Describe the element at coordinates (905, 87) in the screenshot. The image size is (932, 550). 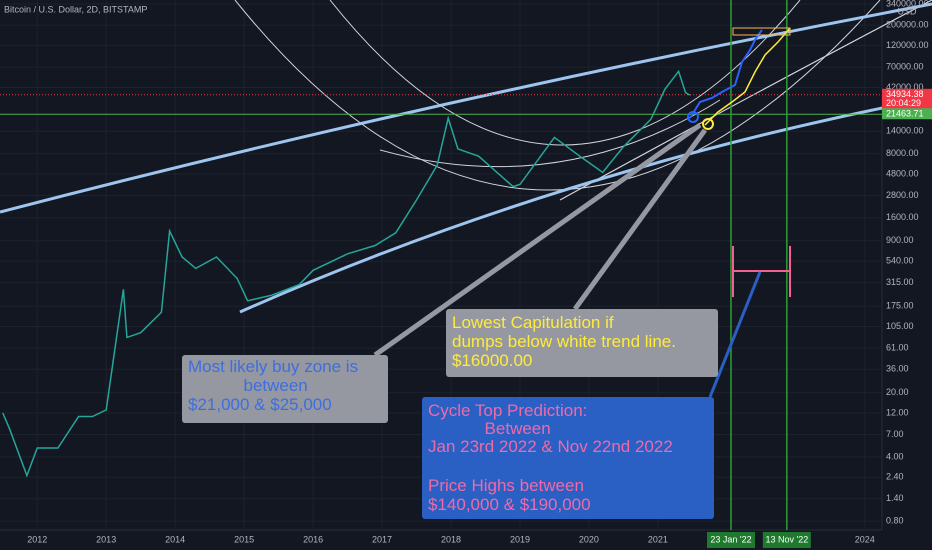
I see `y-tick-label: 42000.00` at that location.